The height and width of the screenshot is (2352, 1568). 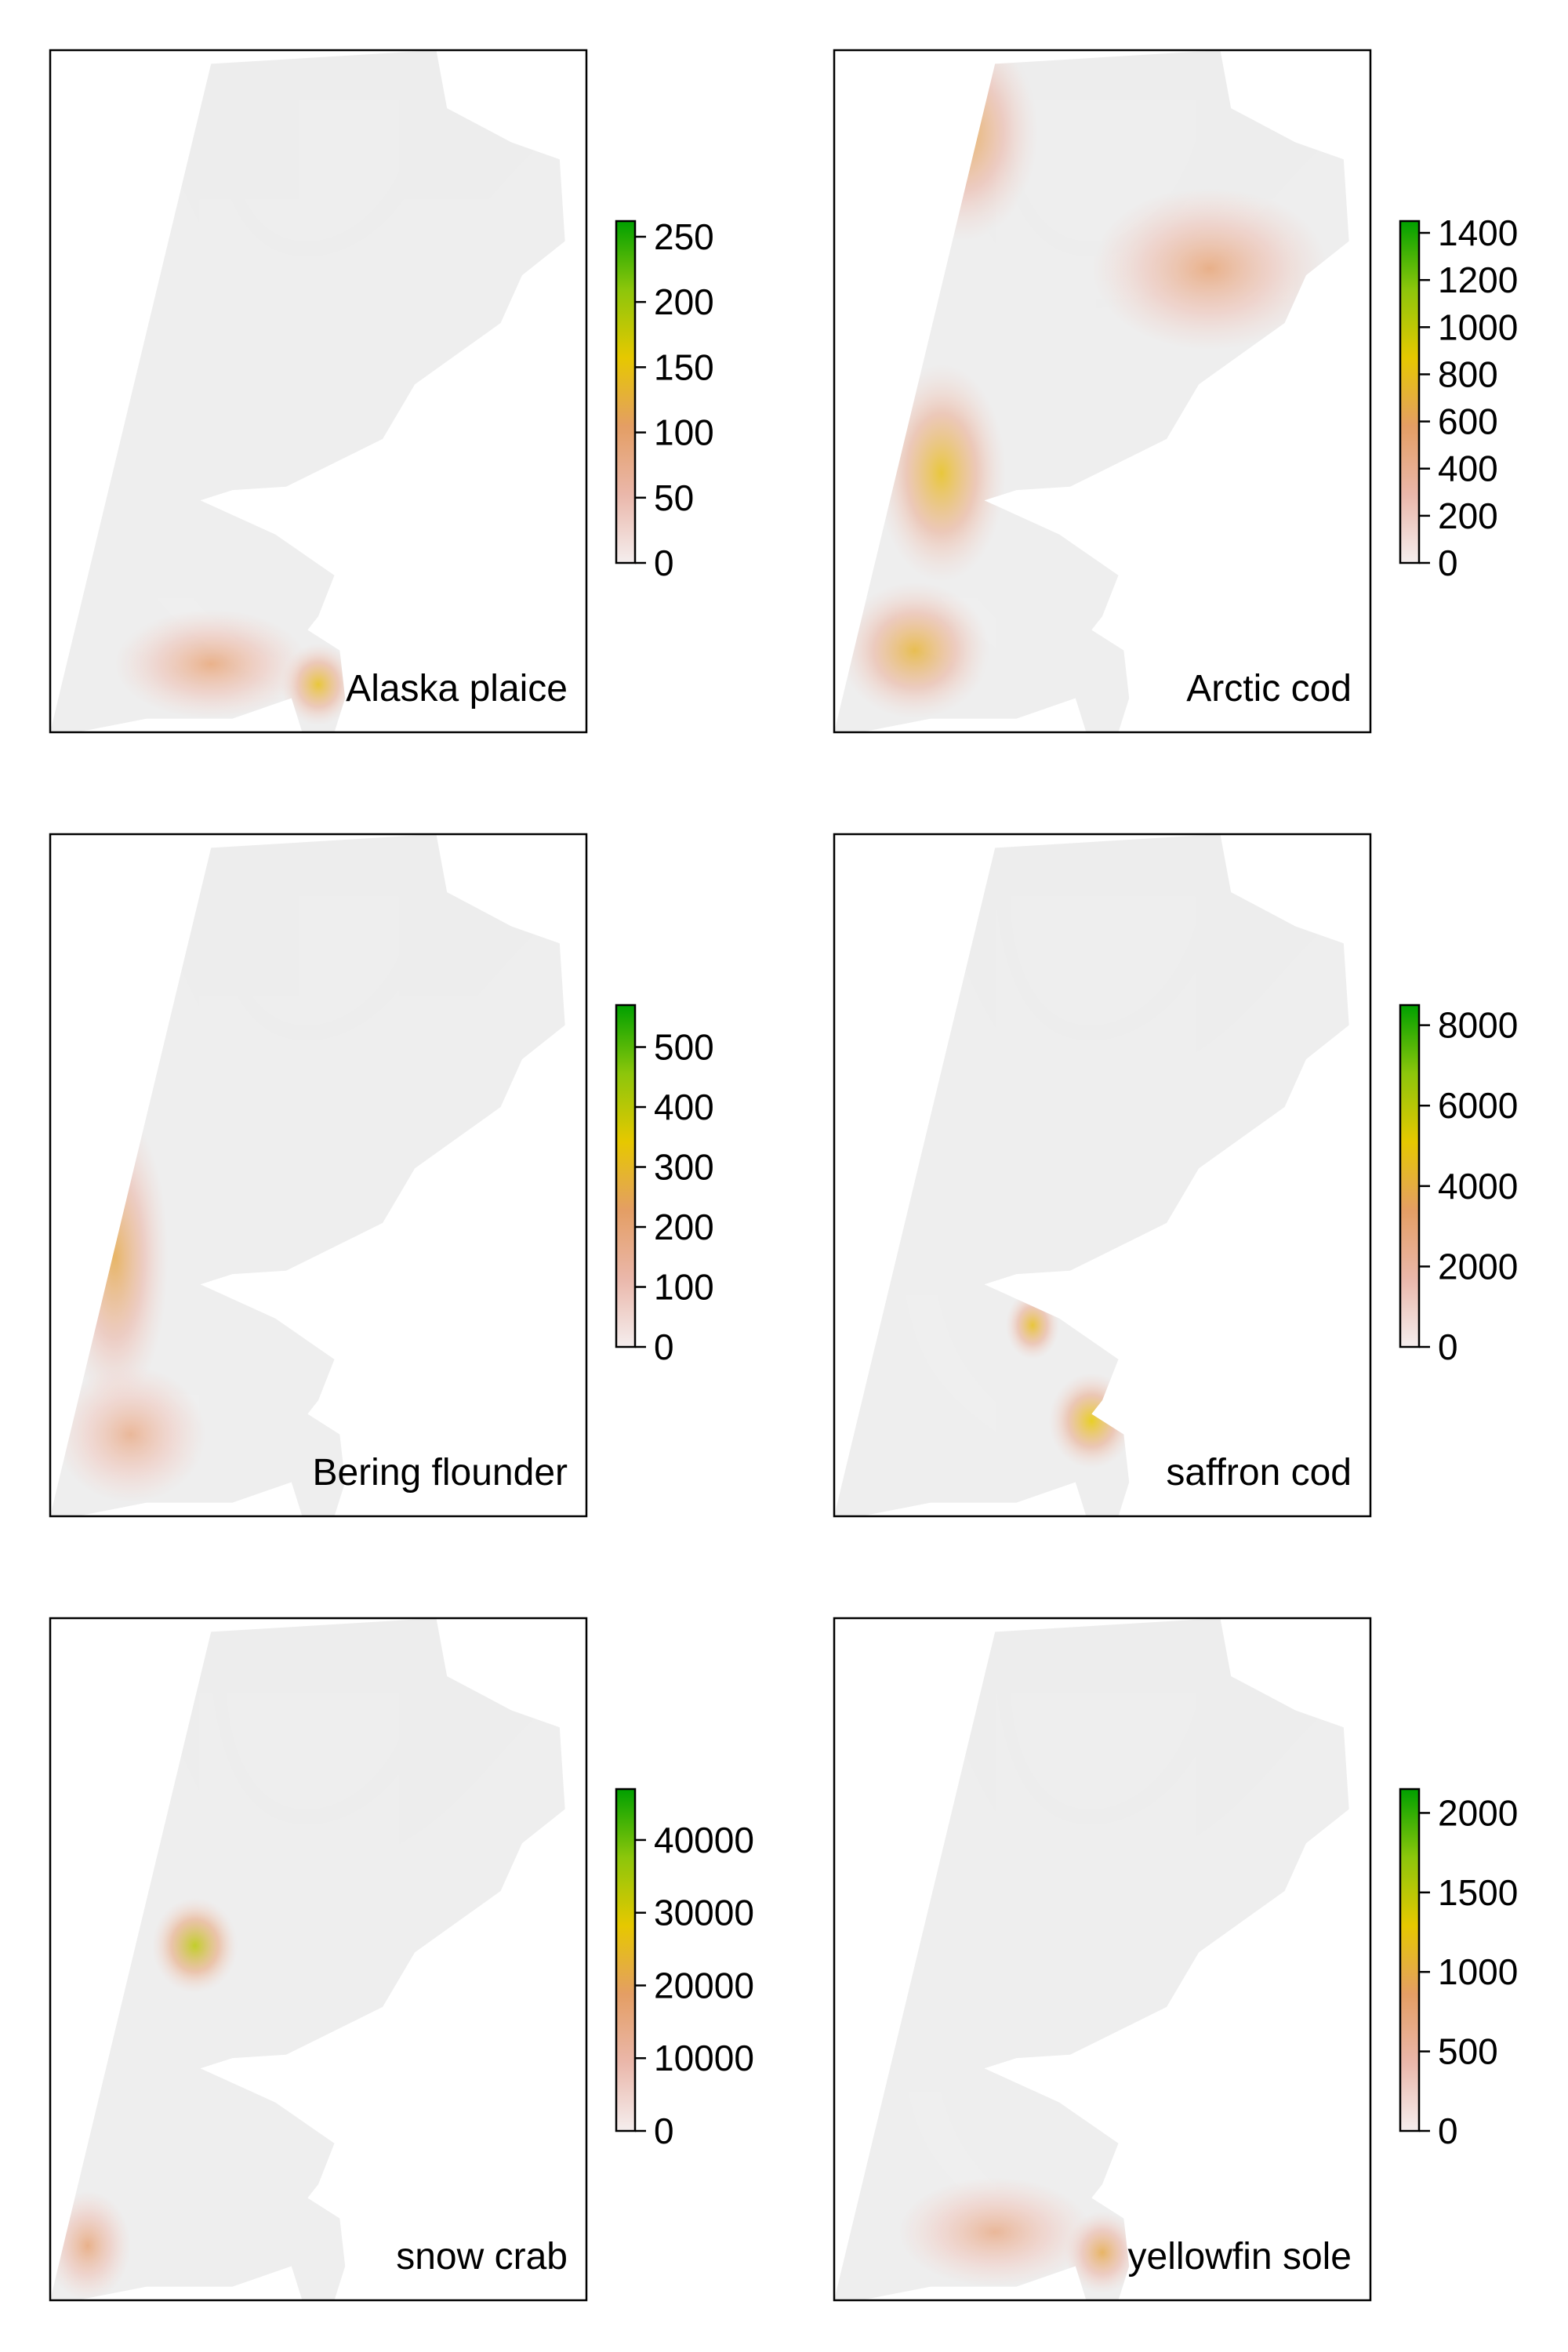 I want to click on color-legend: 0 500 1000 1500 2000, so click(x=1458, y=1969).